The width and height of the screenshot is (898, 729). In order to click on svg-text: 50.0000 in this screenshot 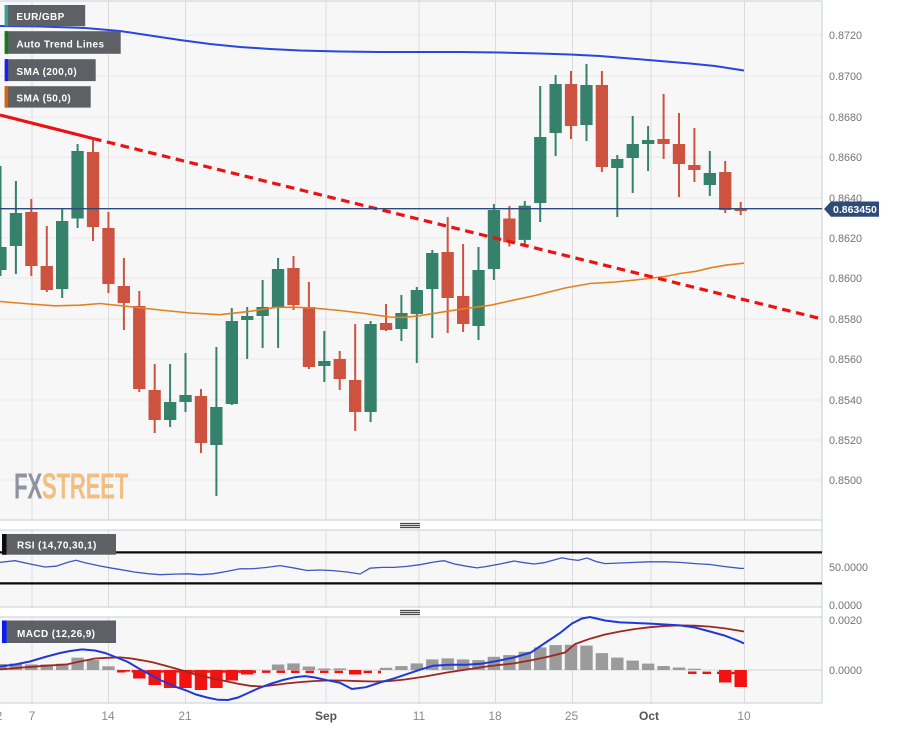, I will do `click(848, 568)`.